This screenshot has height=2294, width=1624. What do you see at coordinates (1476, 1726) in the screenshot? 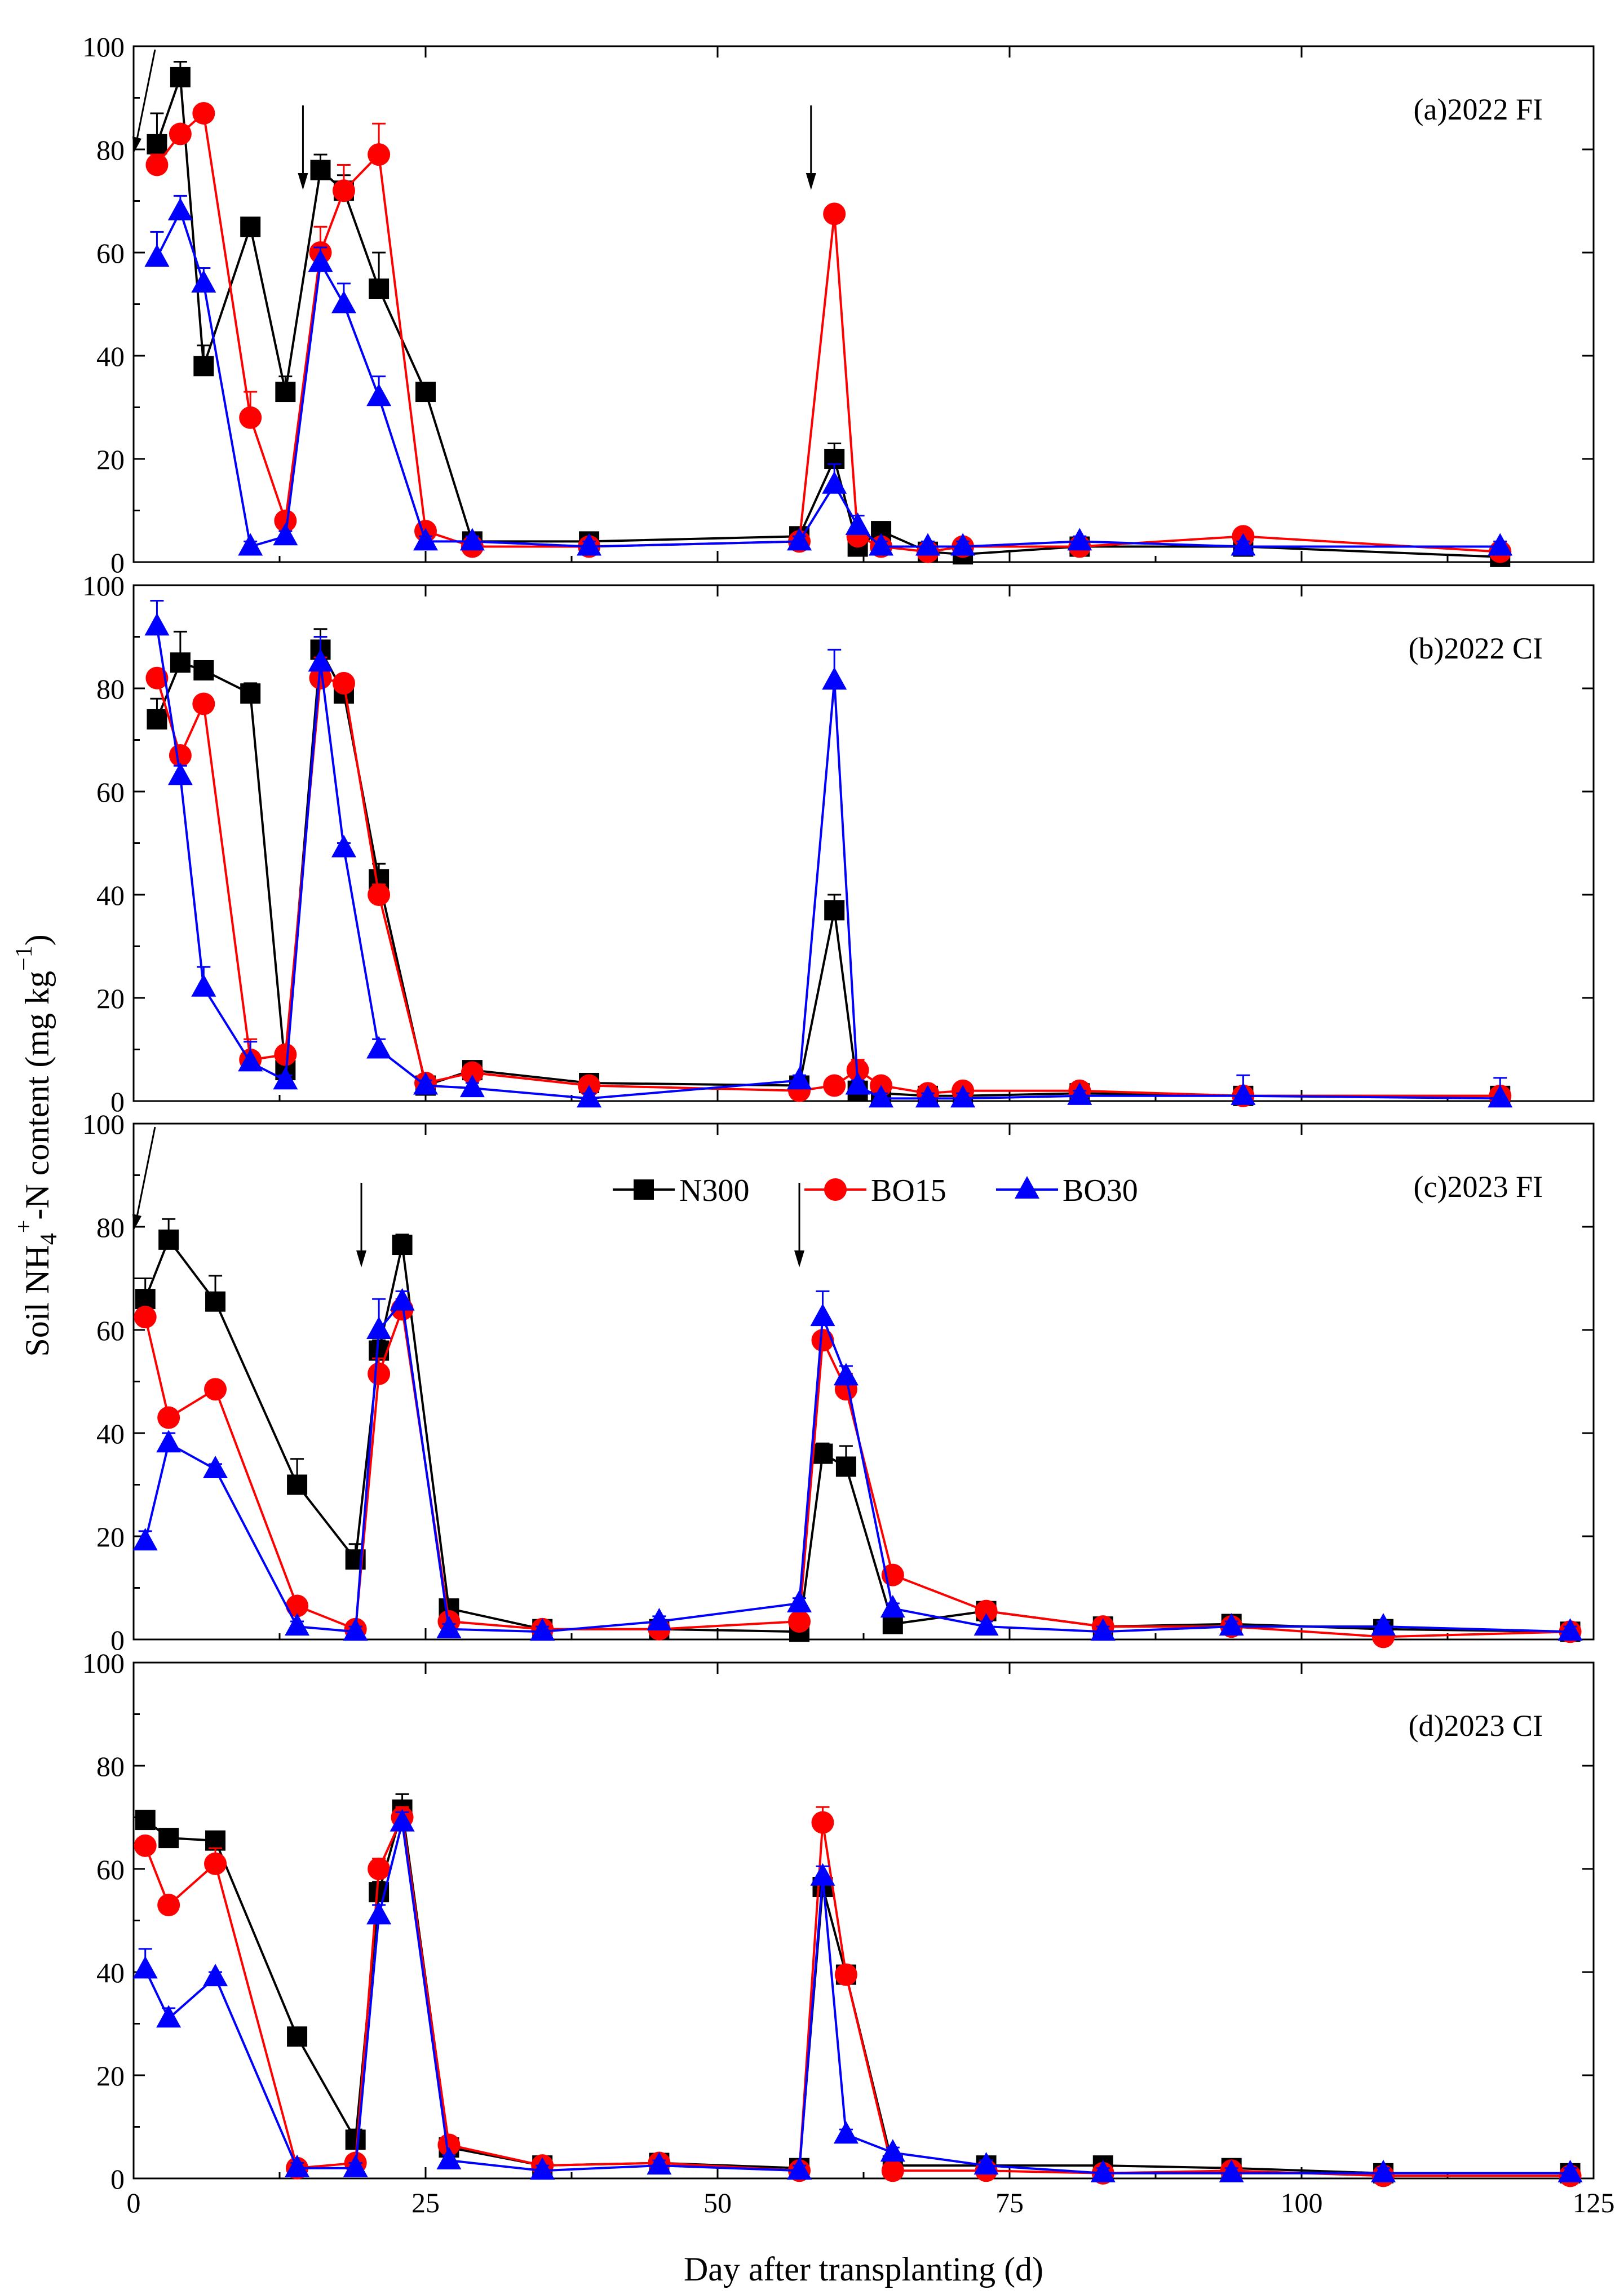
I see `panel-title: (d)2023 CI` at bounding box center [1476, 1726].